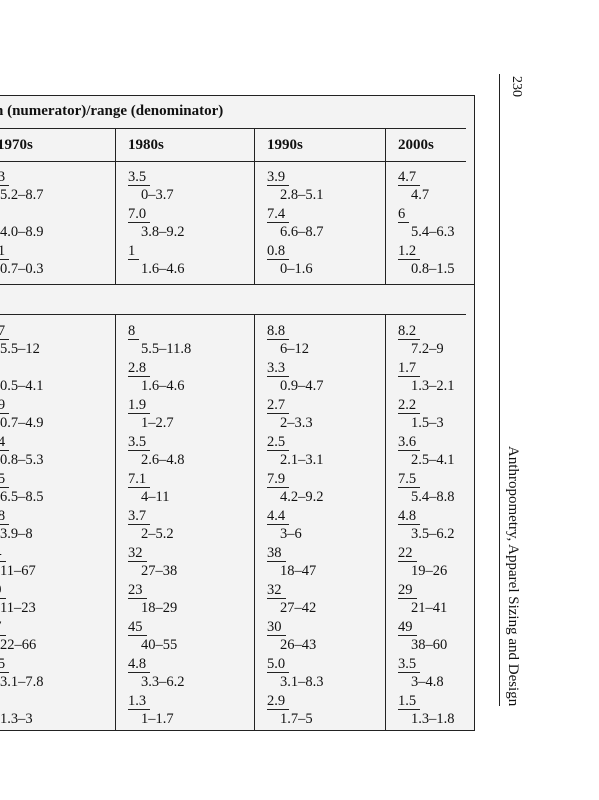 This screenshot has width=599, height=800. I want to click on table-cell: 3.5 2.6–4.8, so click(156, 451).